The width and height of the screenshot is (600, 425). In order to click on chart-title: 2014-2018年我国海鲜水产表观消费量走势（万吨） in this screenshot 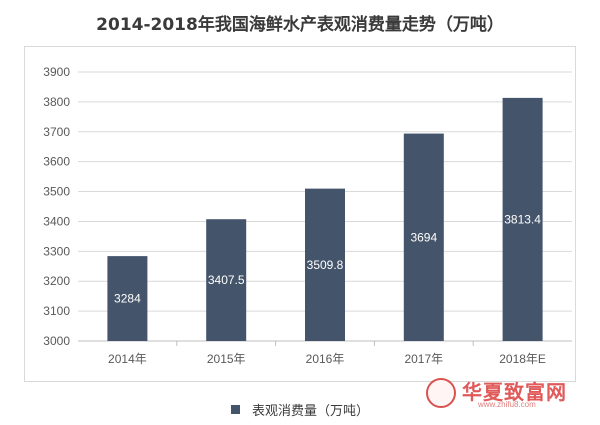, I will do `click(300, 25)`.